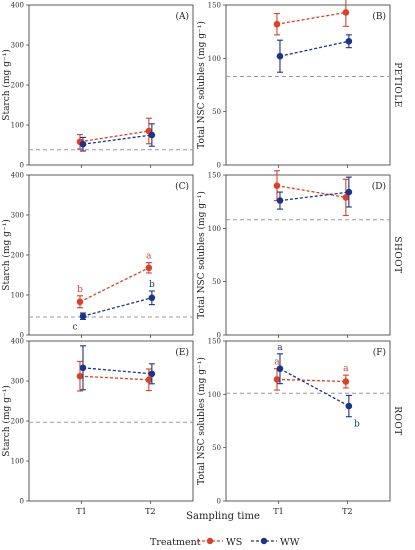 The width and height of the screenshot is (415, 550). Describe the element at coordinates (357, 425) in the screenshot. I see `significance-letter: b` at that location.